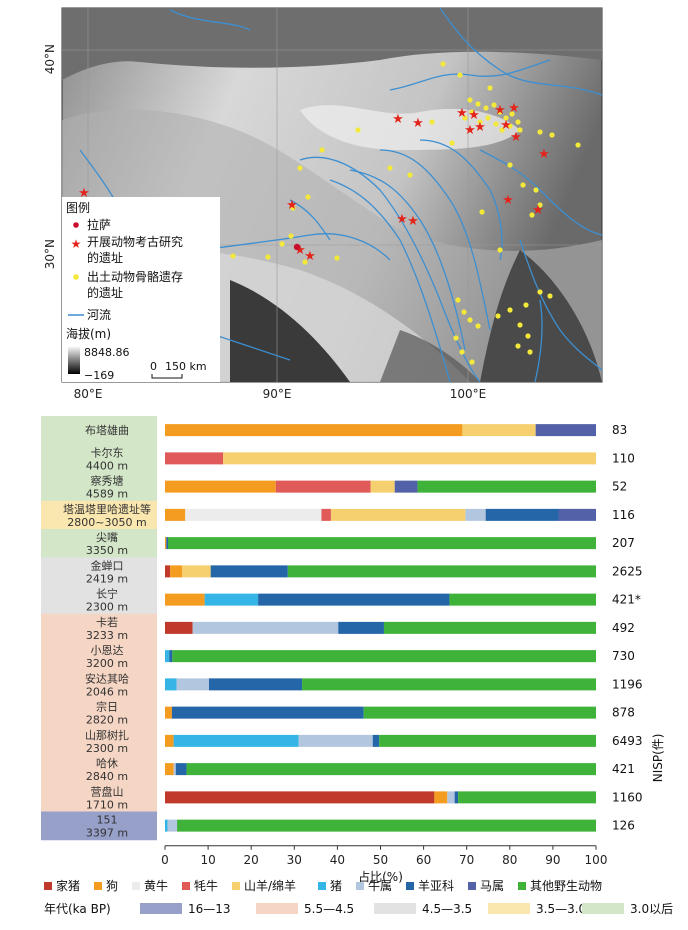 The height and width of the screenshot is (930, 688). I want to click on site-name-label: 尖嘴, so click(107, 537).